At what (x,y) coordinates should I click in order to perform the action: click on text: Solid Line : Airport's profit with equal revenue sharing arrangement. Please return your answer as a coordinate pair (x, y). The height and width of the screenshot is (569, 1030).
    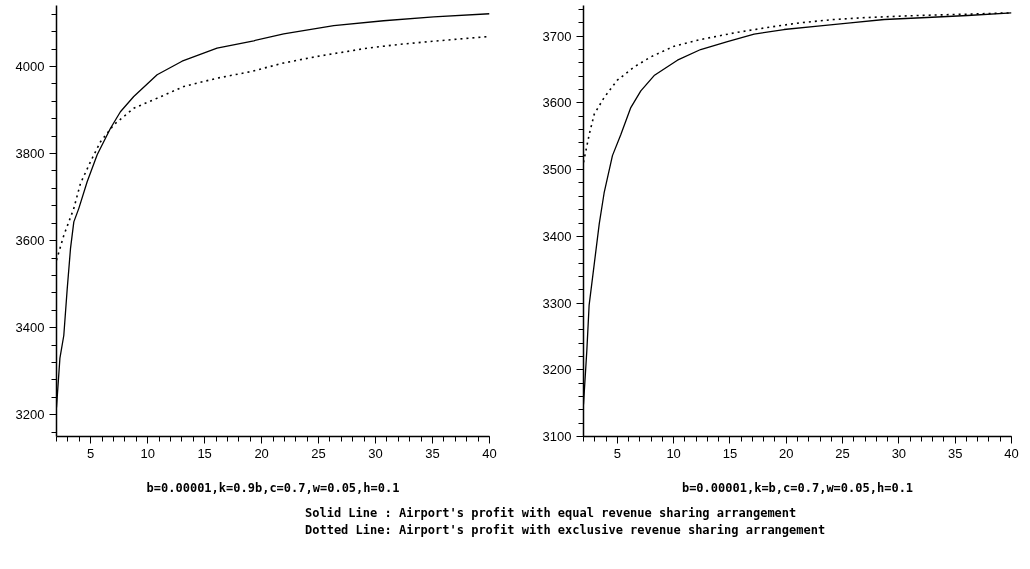
    Looking at the image, I should click on (551, 513).